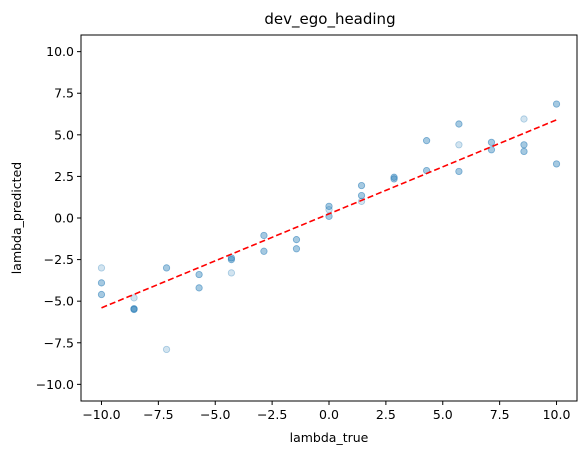 This screenshot has height=455, width=587. What do you see at coordinates (158, 414) in the screenshot?
I see `x-tick-label: −7.5` at bounding box center [158, 414].